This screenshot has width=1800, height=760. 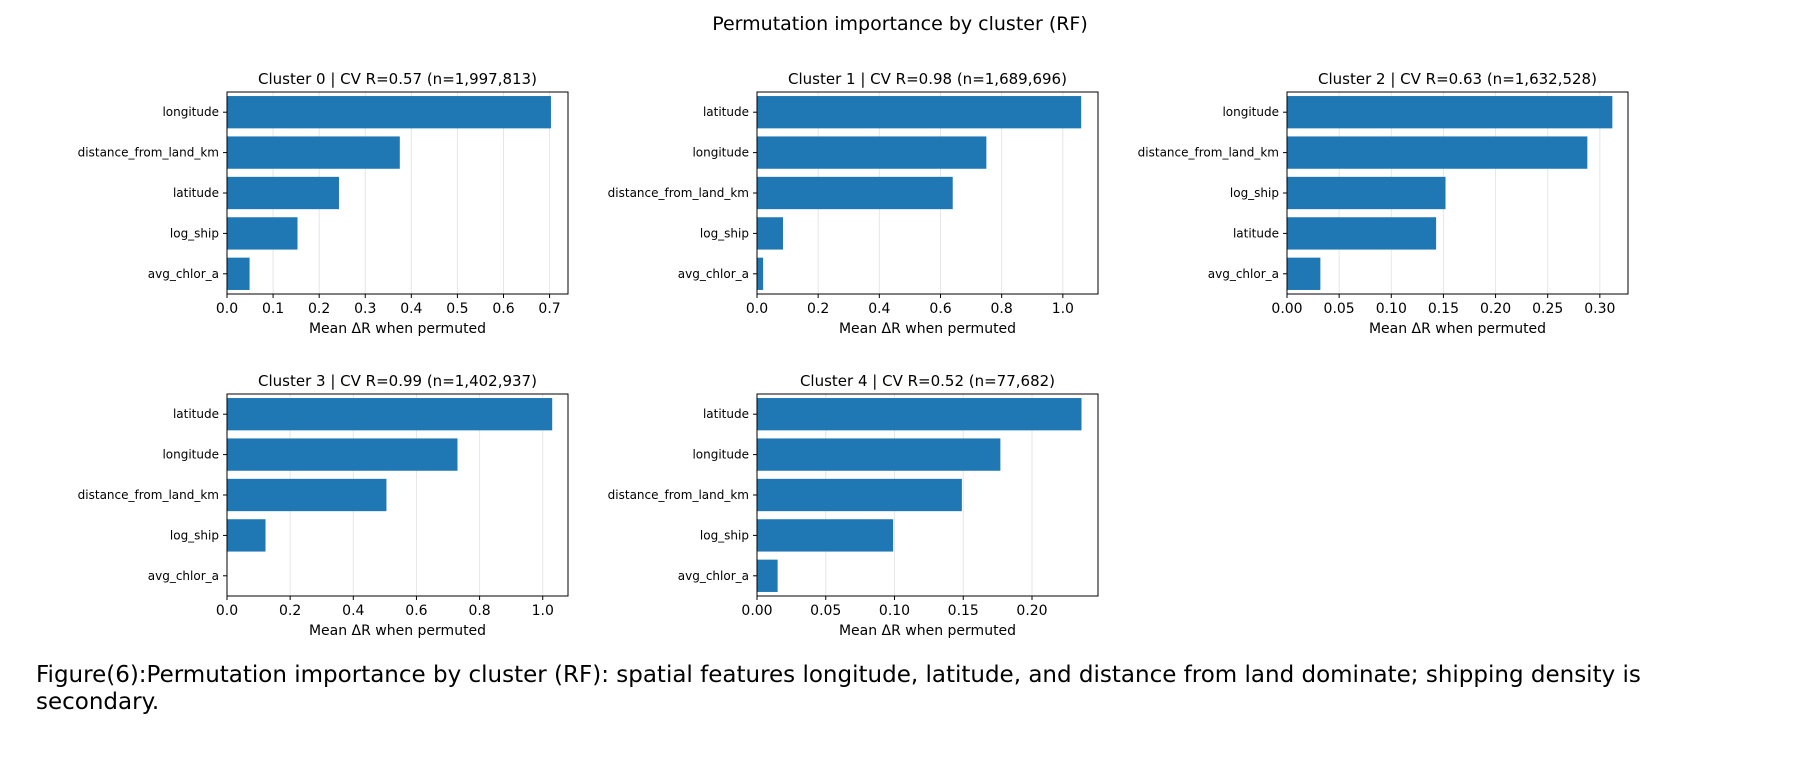 What do you see at coordinates (397, 381) in the screenshot?
I see `chart-title: Cluster 3 | CV R=0.99 (n=1,402,937)` at bounding box center [397, 381].